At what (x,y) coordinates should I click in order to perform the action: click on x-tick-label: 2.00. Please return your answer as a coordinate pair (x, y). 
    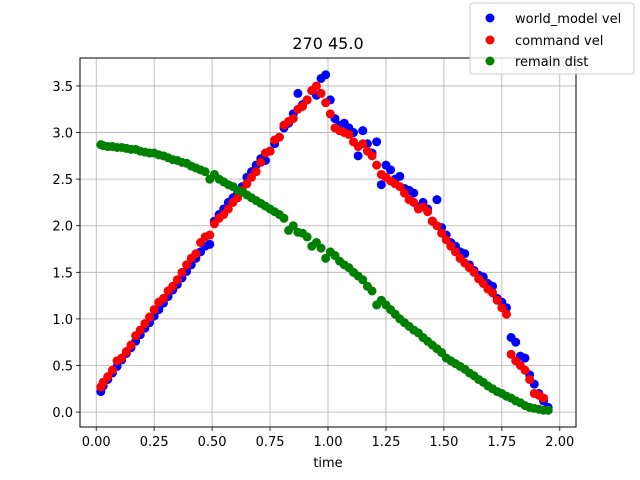
    Looking at the image, I should click on (559, 442).